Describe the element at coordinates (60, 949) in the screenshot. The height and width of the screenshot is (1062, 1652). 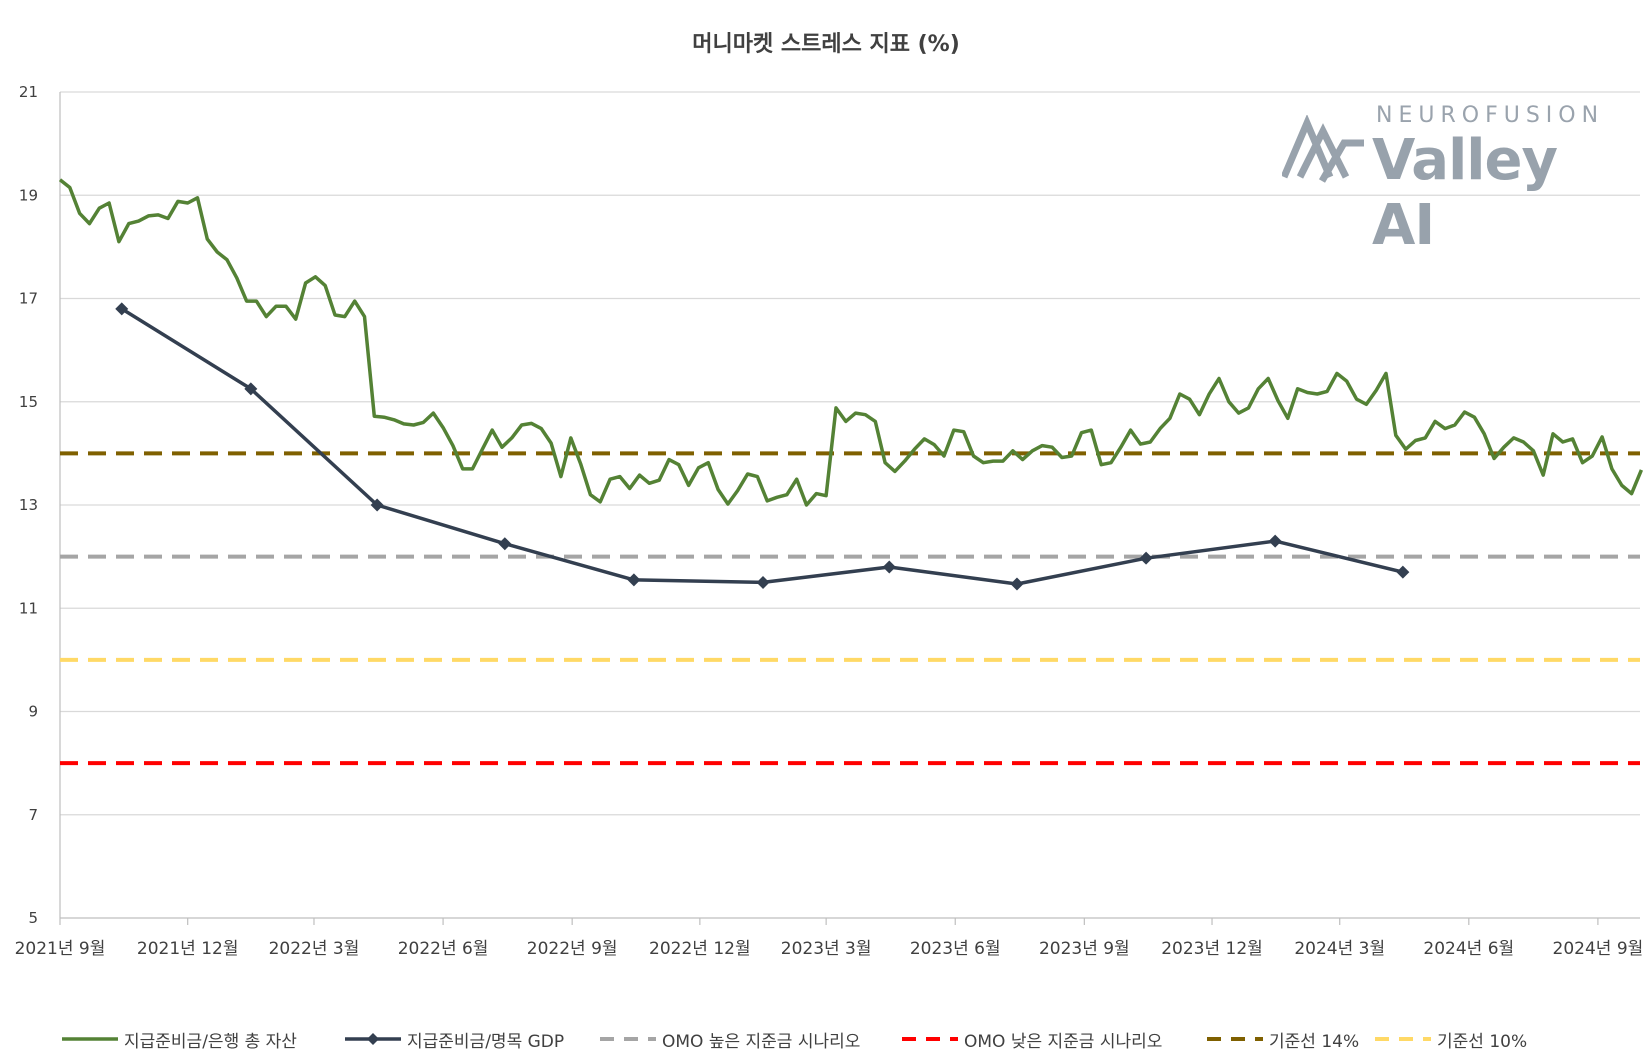
I see `x-tick-label: 2021년 9월` at that location.